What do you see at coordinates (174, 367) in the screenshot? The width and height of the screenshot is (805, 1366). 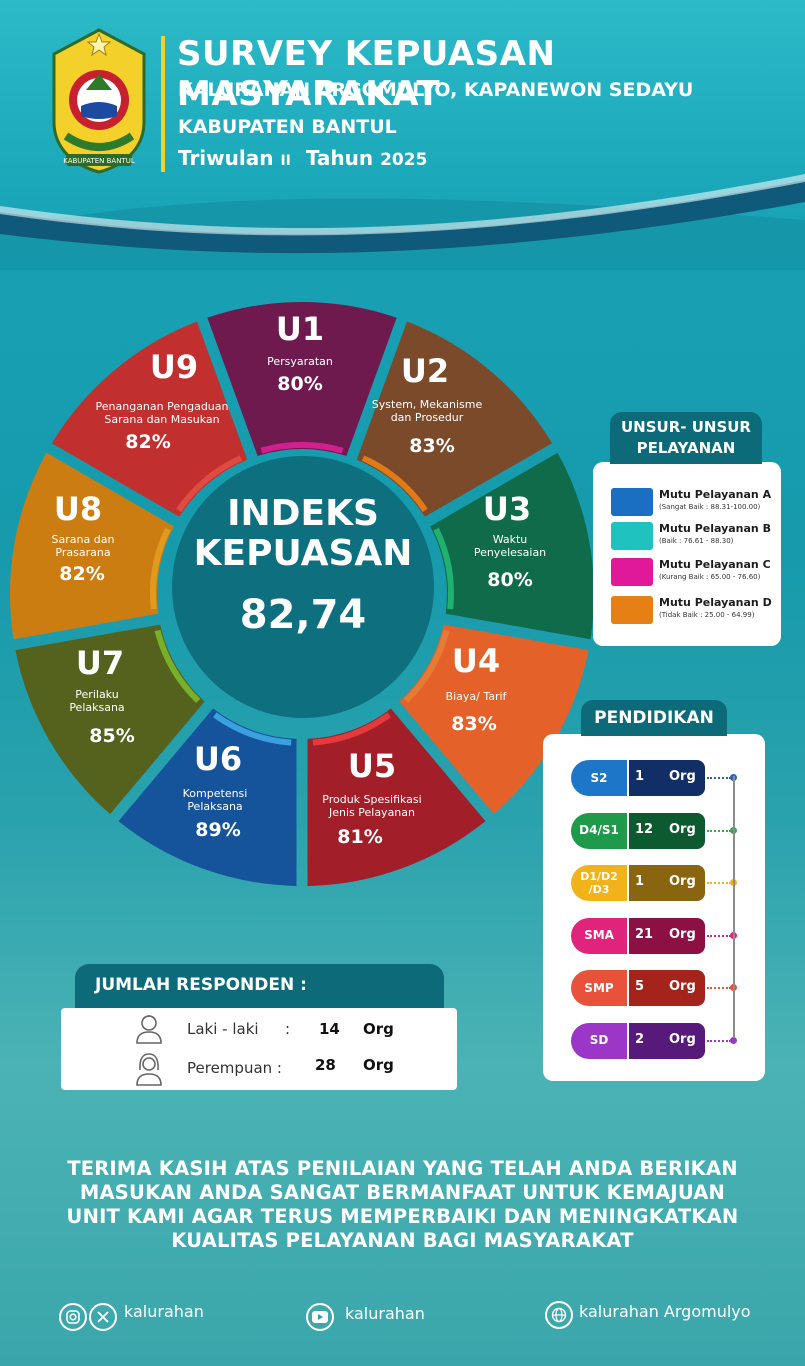 I see `segment-code: U9` at bounding box center [174, 367].